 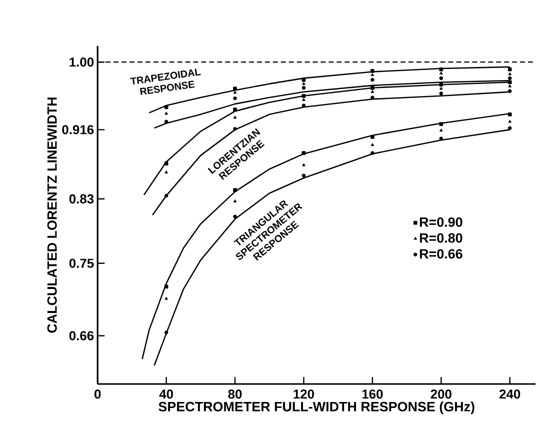 I want to click on x-tick-label: 160, so click(x=372, y=394).